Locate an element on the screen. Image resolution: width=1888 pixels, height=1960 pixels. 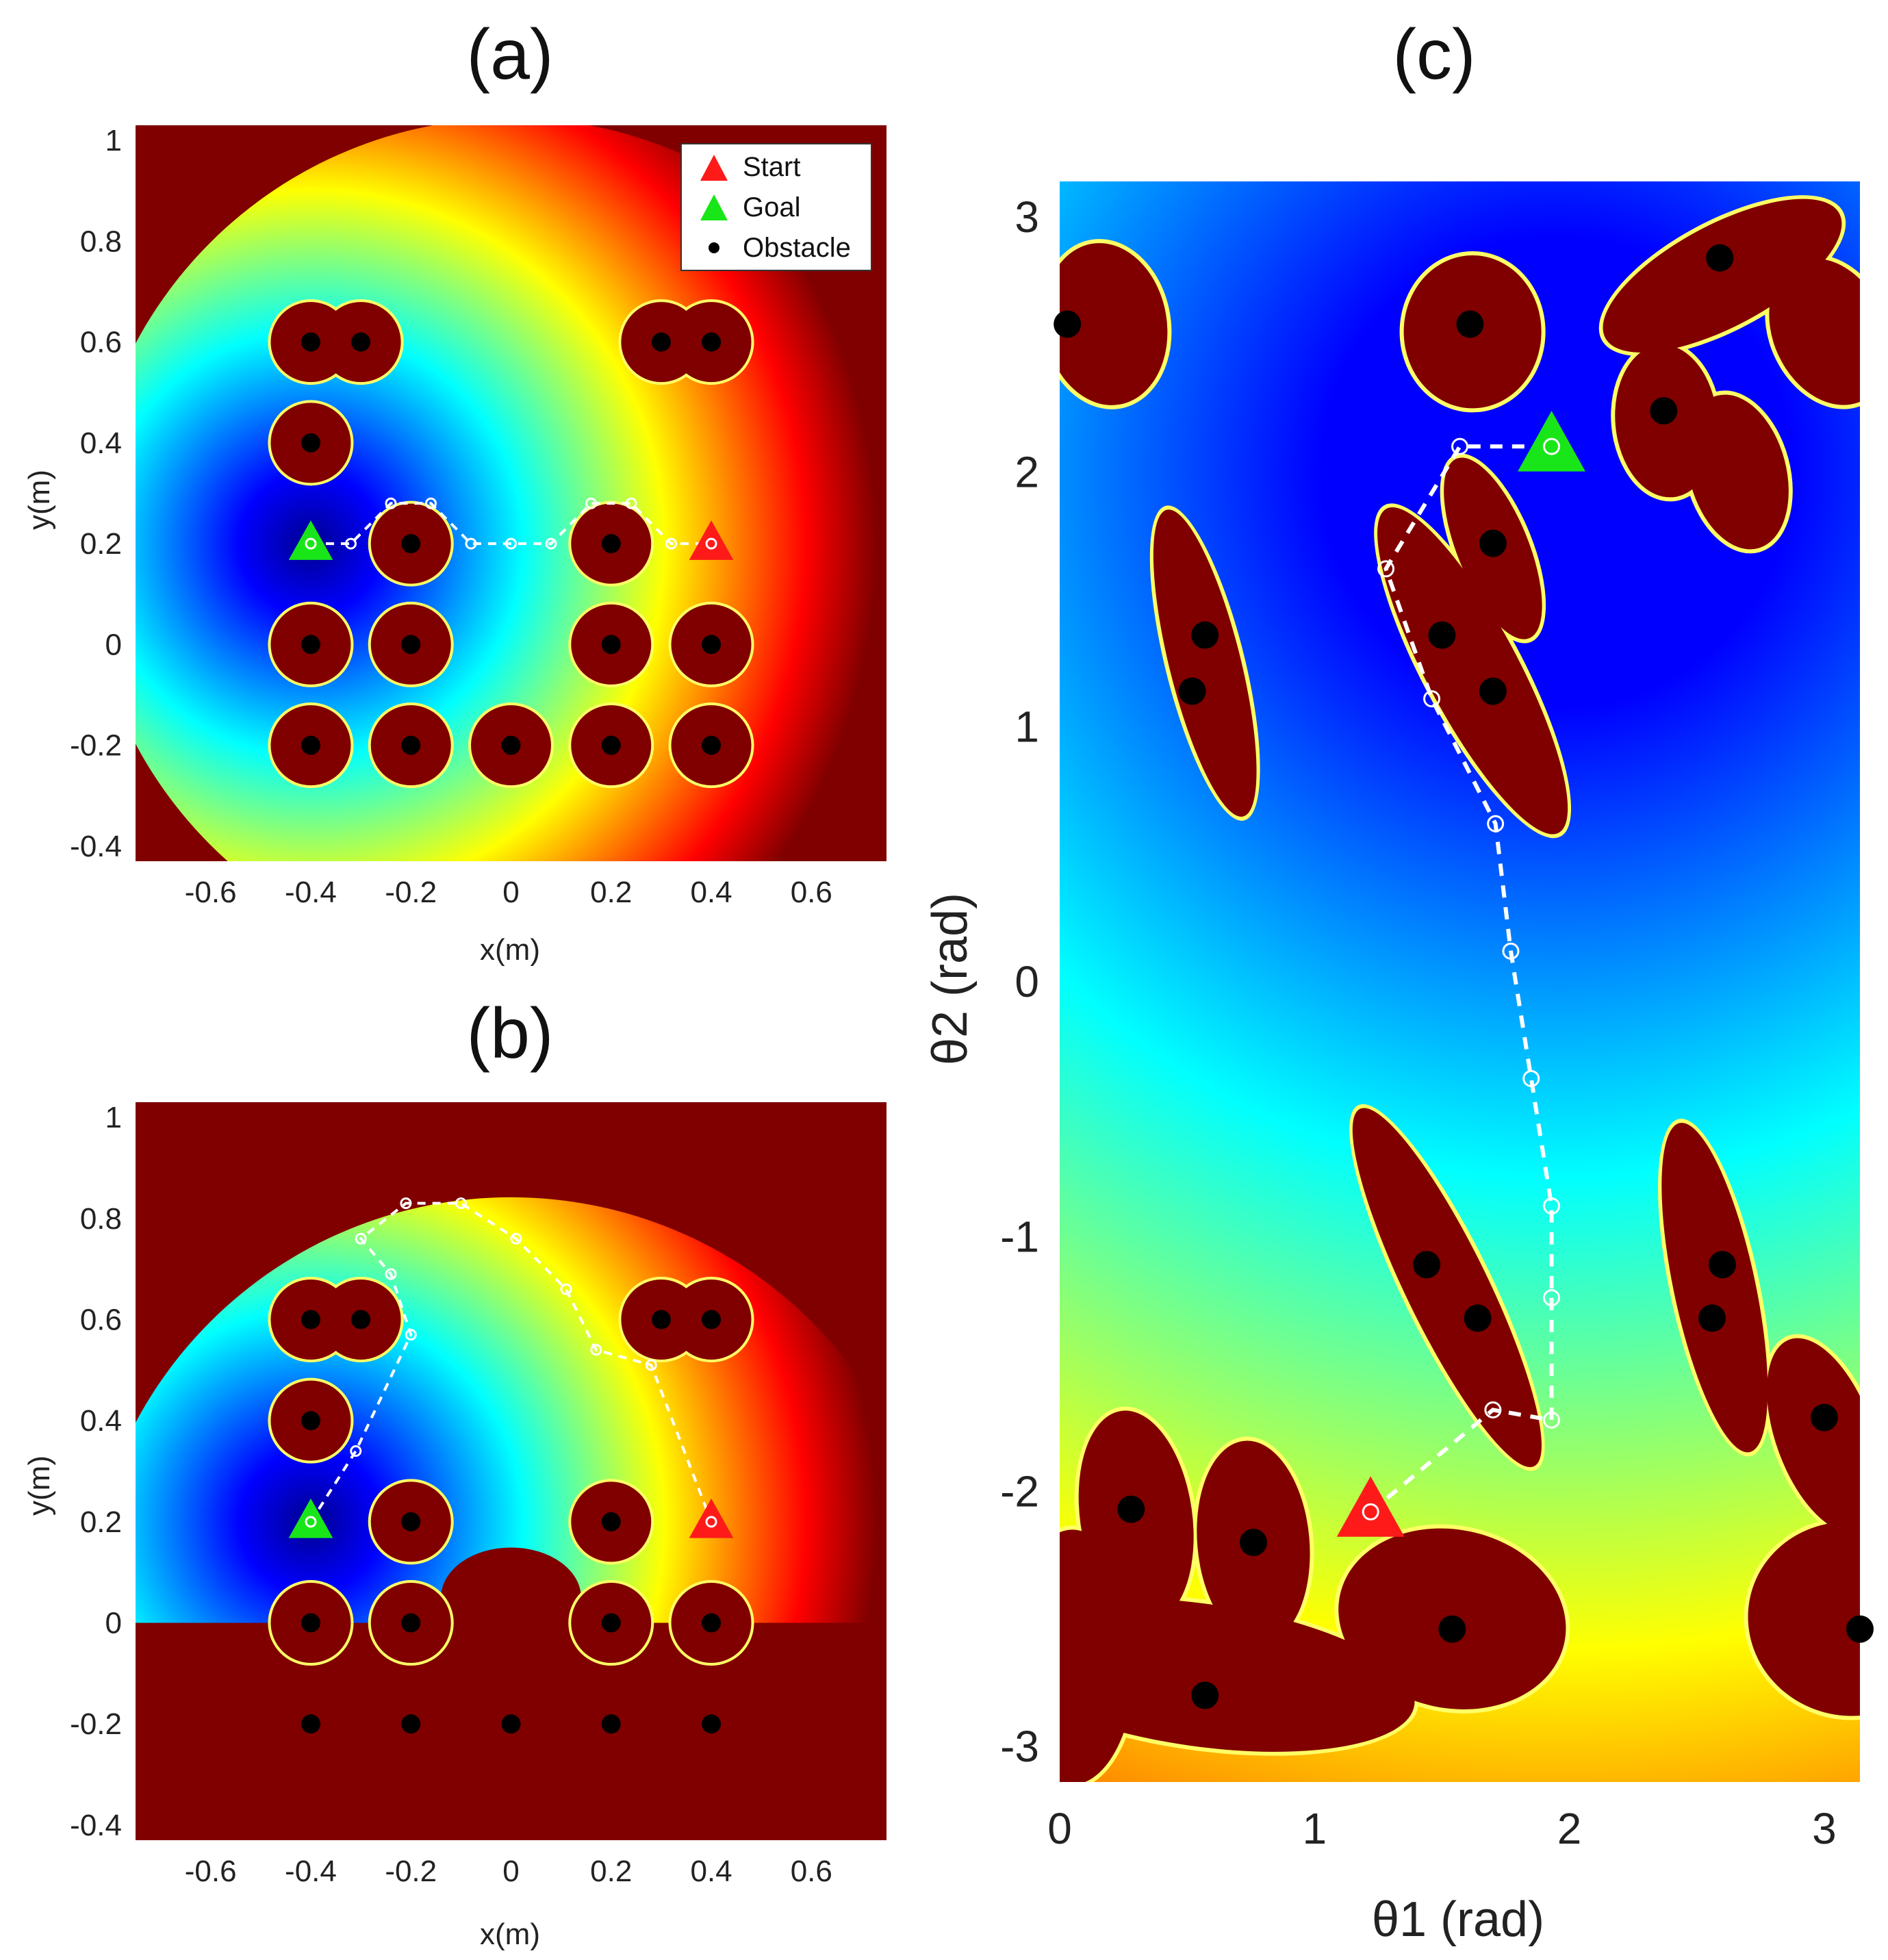
y-tick-label: 3 is located at coordinates (1027, 217).